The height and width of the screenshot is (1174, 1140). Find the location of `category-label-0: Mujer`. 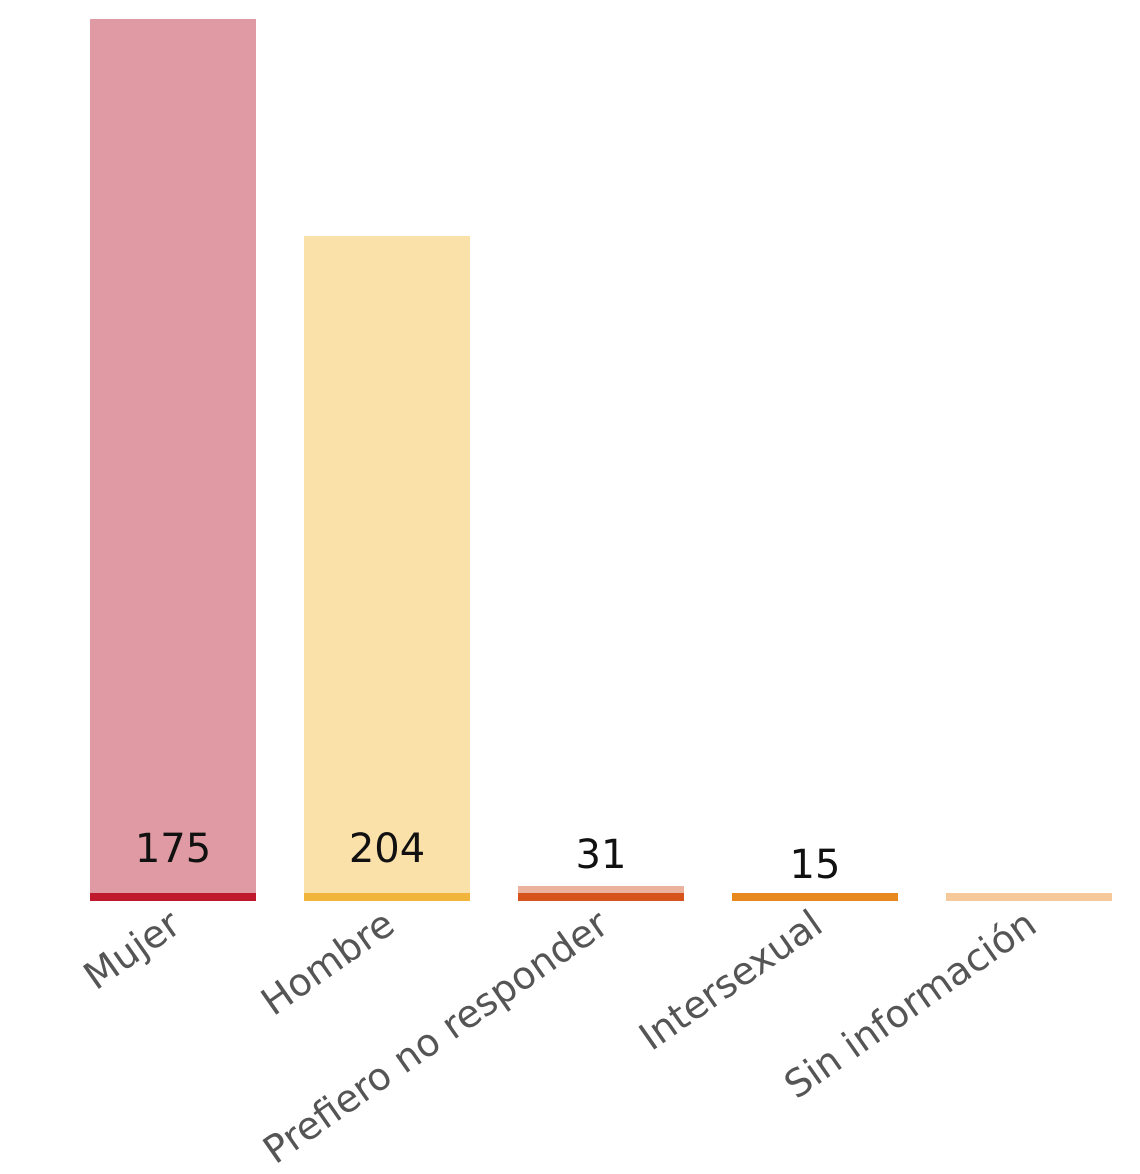

category-label-0: Mujer is located at coordinates (132, 949).